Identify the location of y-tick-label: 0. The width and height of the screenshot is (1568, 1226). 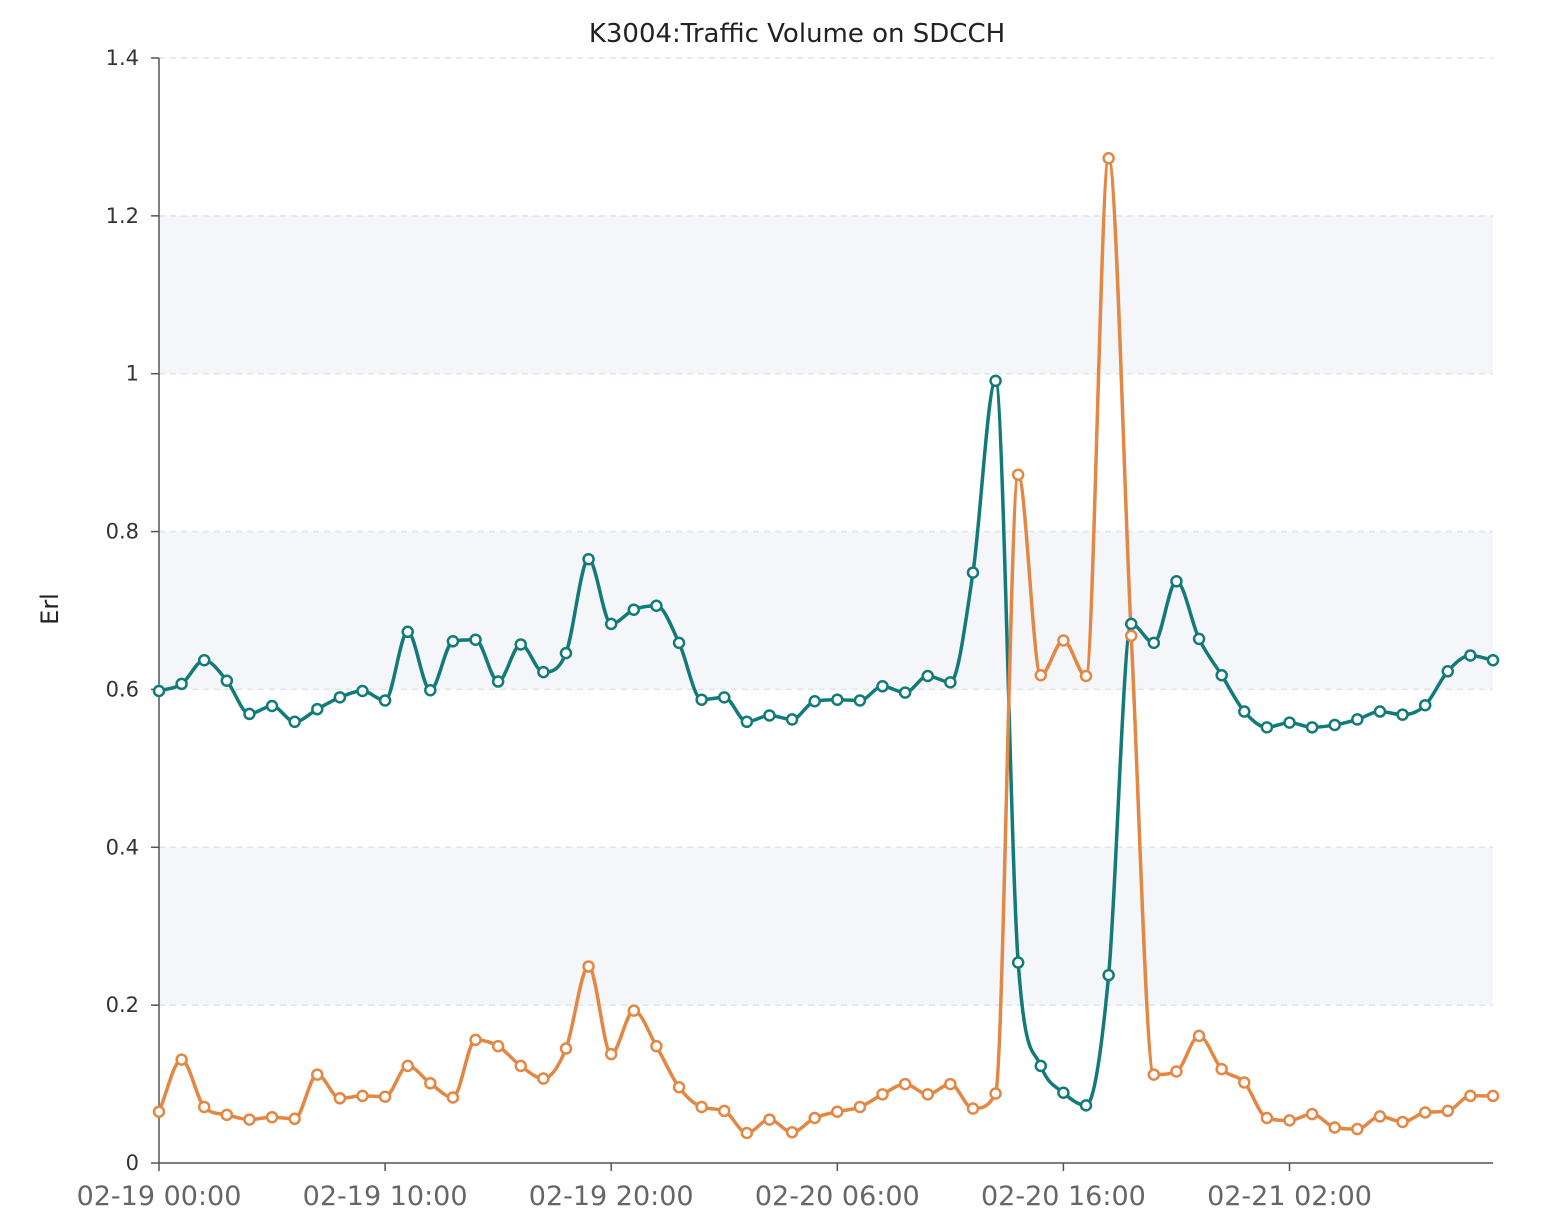
(132, 1163).